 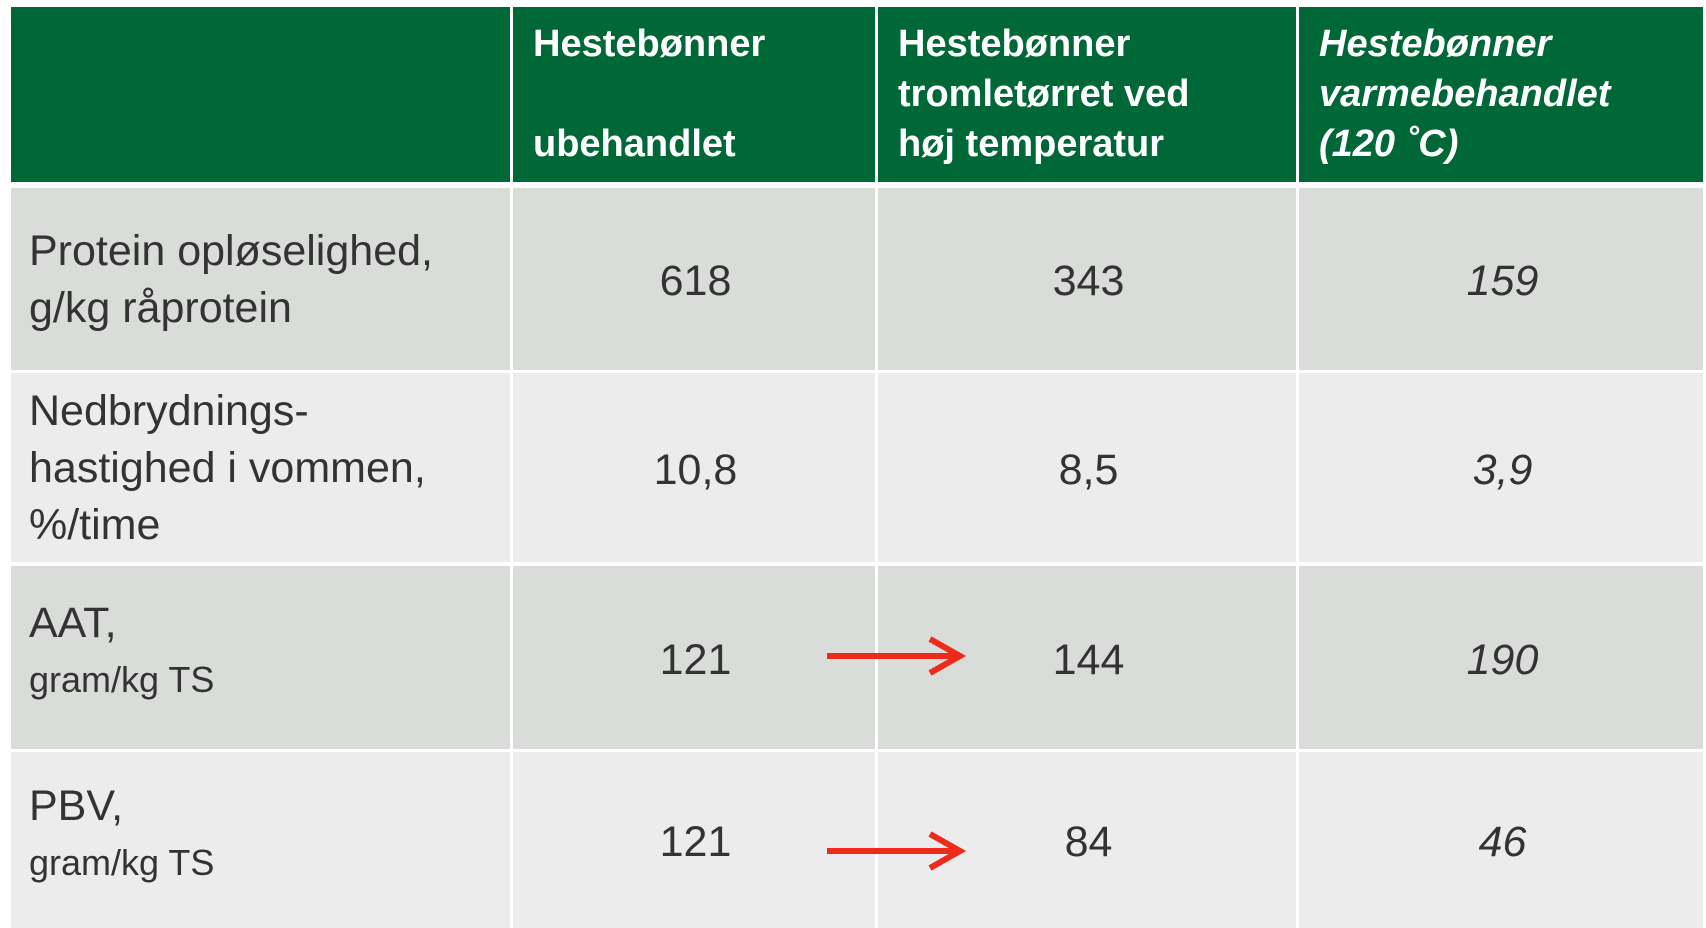 I want to click on cell-value: 3,9, so click(x=1502, y=469).